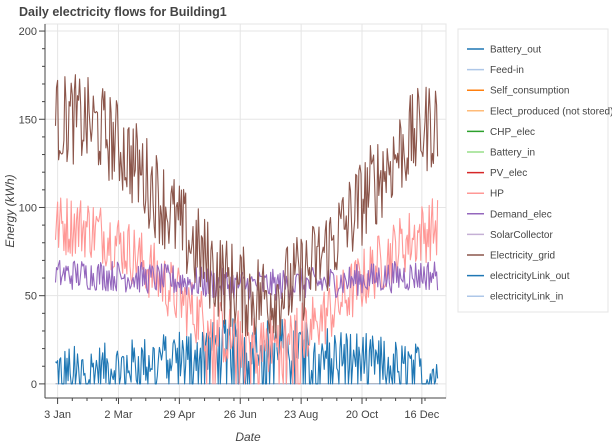  I want to click on legend-item-electricitylink-in: electricityLink_in, so click(515, 297).